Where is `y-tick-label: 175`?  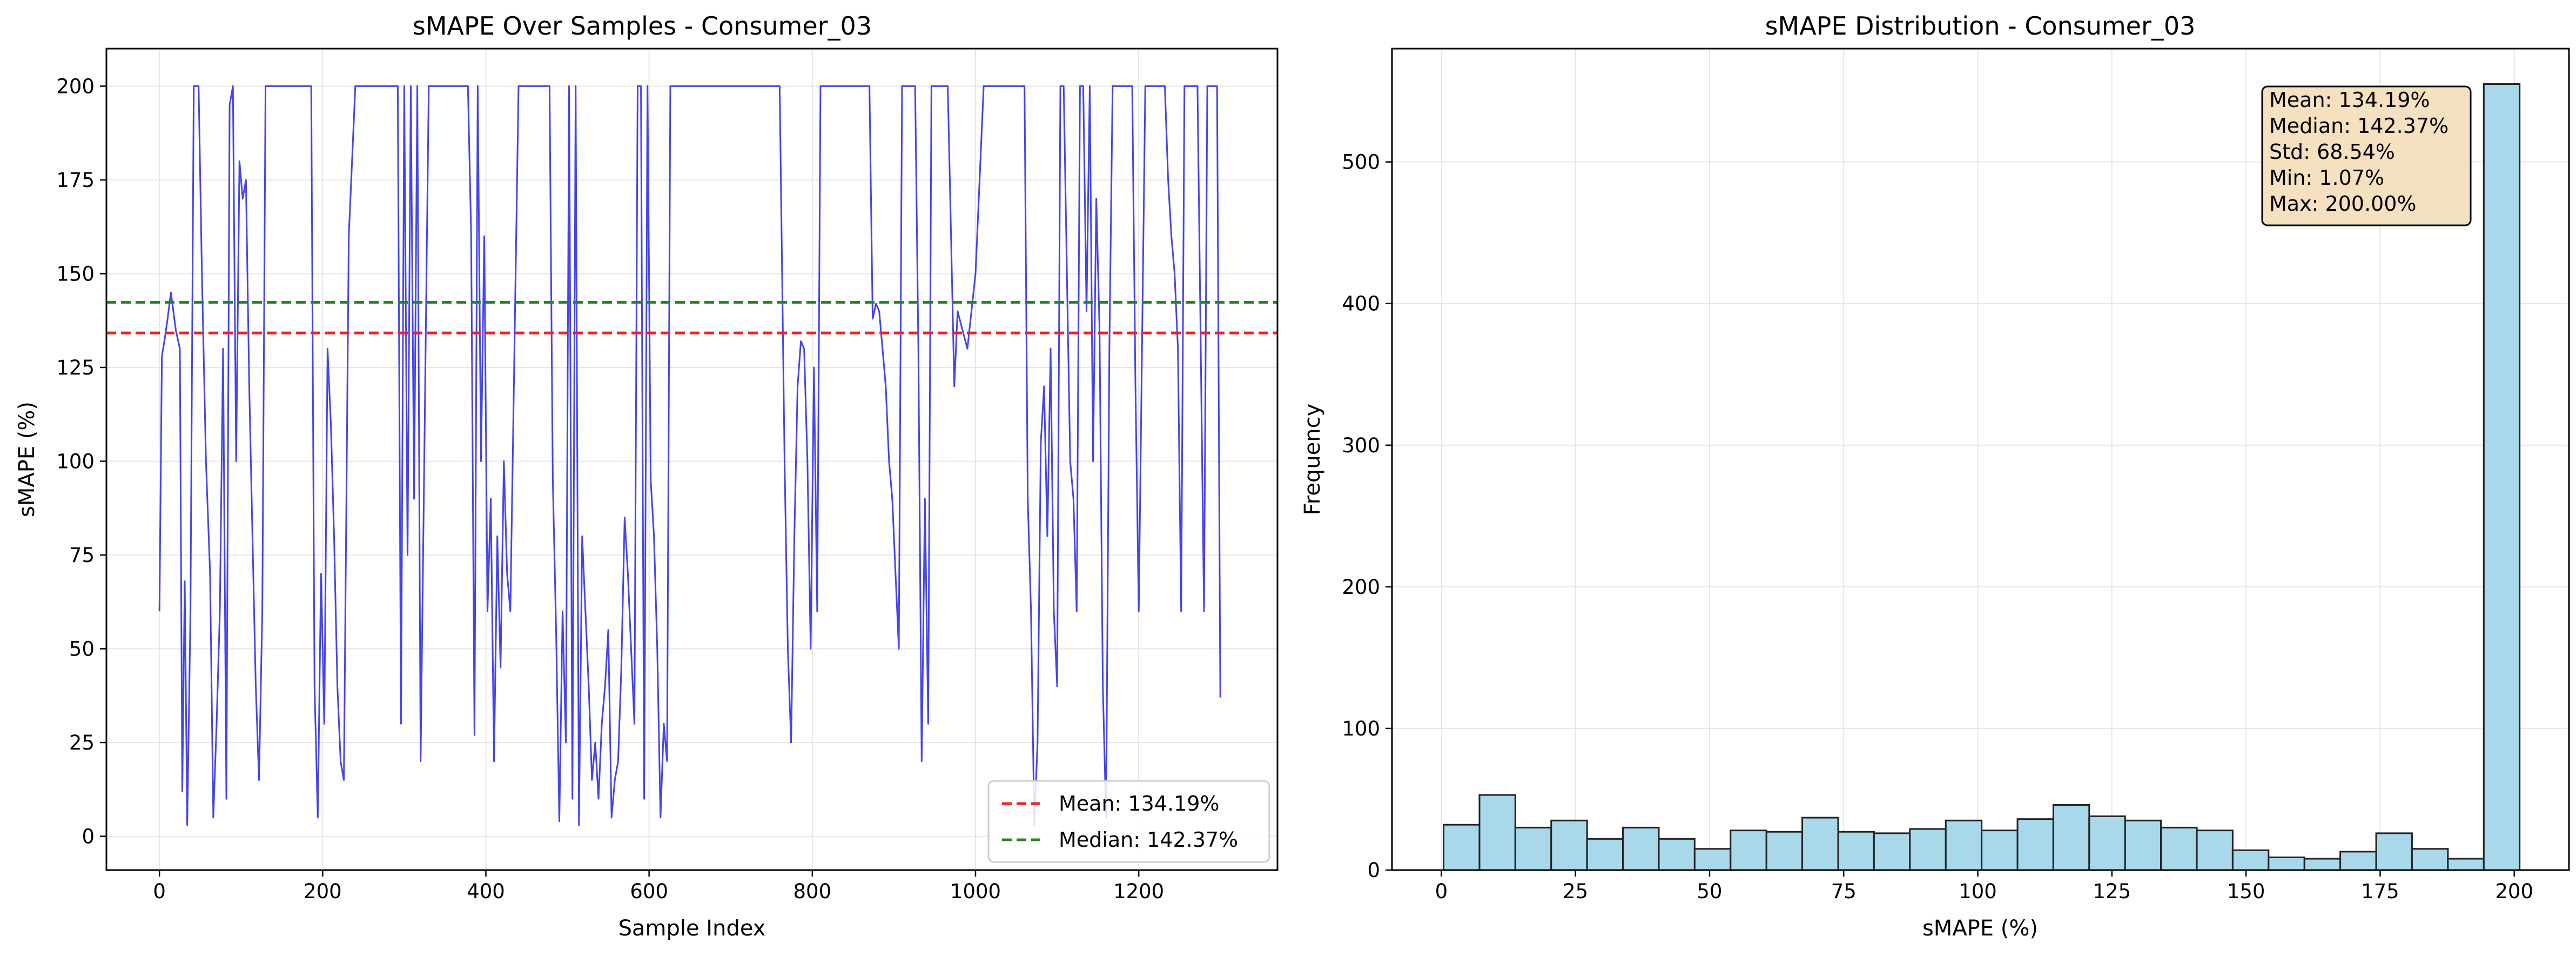 y-tick-label: 175 is located at coordinates (75, 180).